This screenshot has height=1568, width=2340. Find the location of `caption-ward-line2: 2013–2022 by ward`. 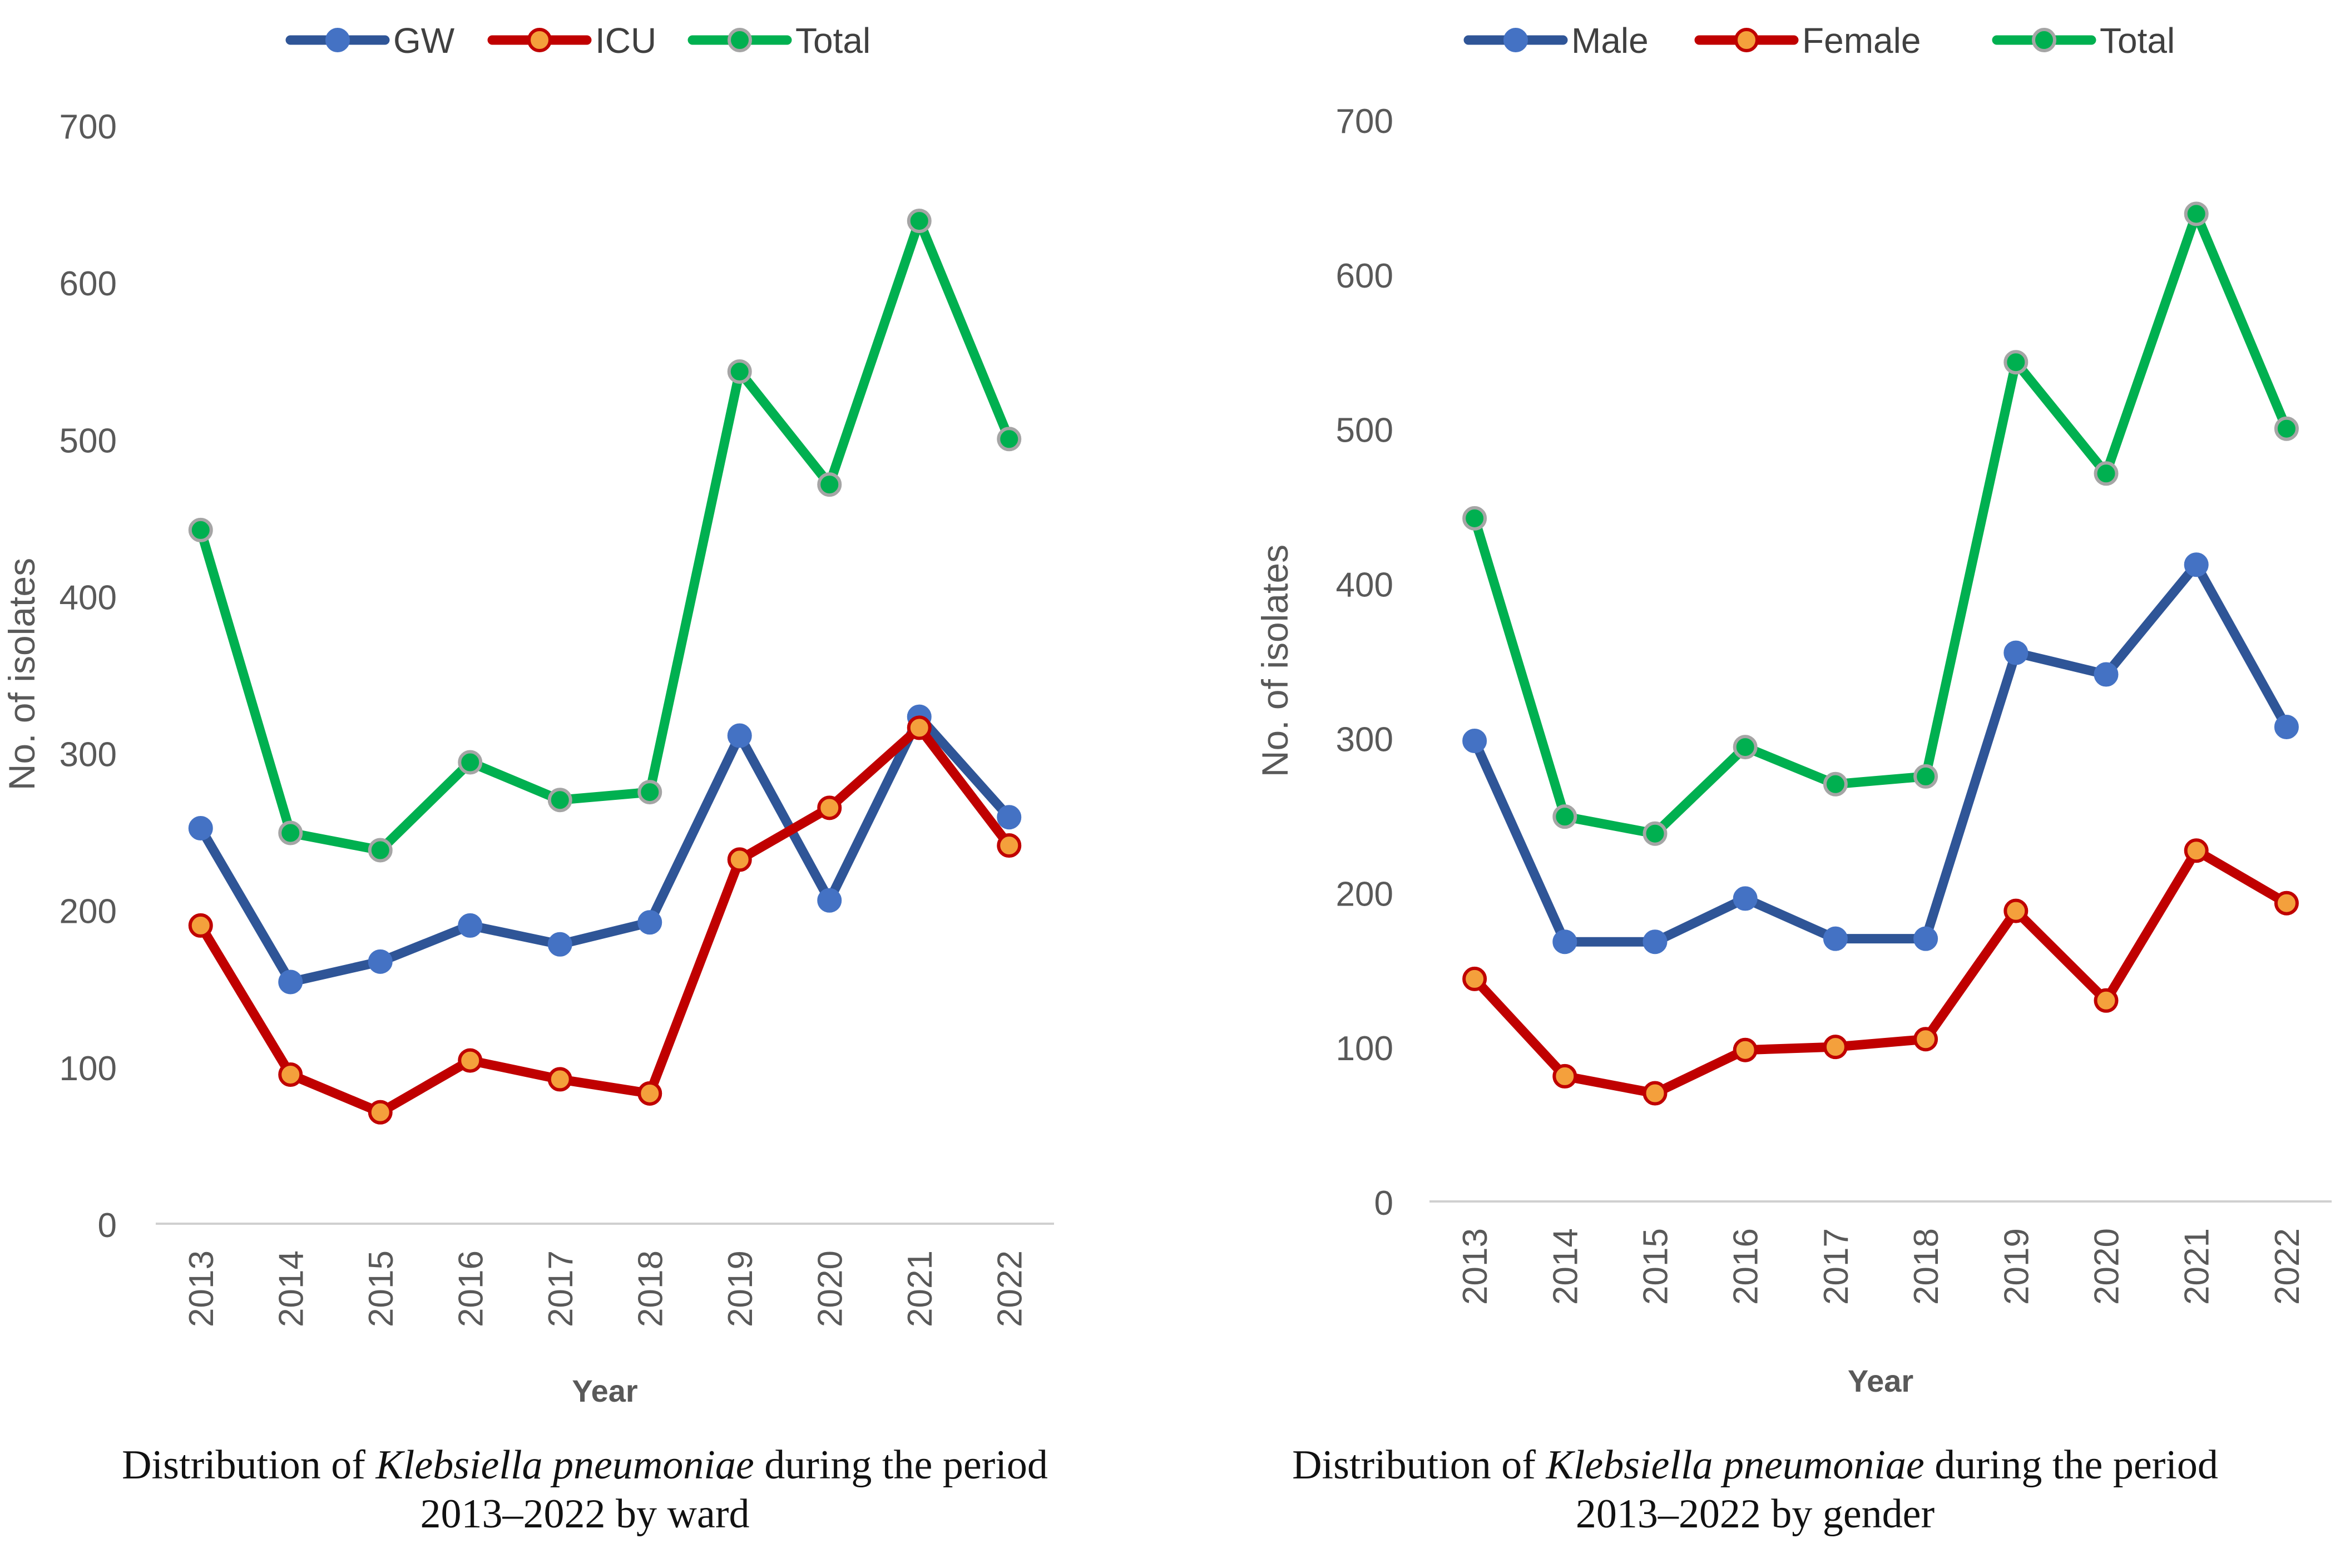

caption-ward-line2: 2013–2022 by ward is located at coordinates (585, 1514).